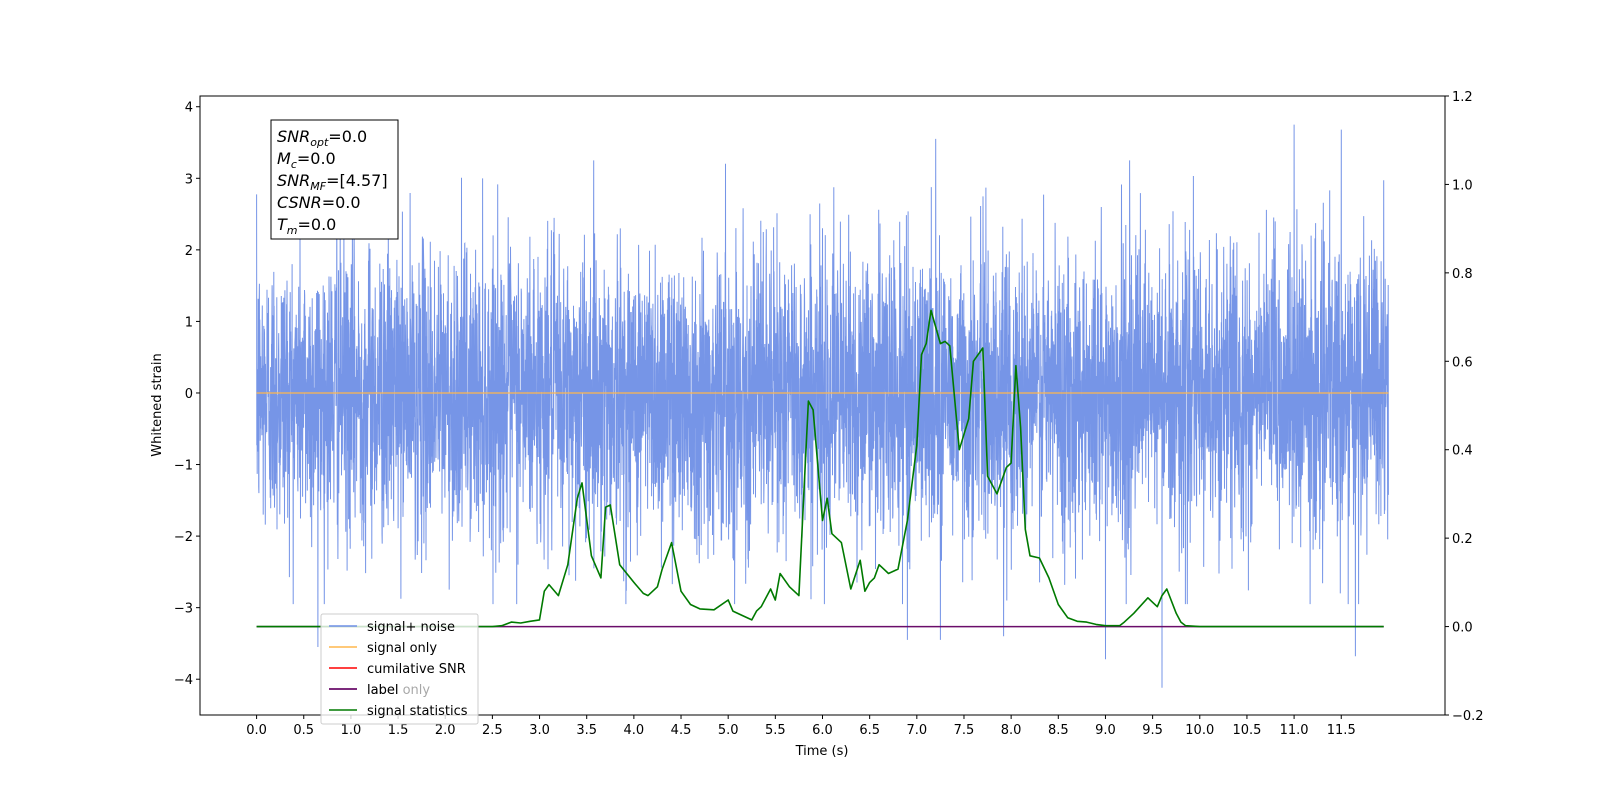 The image size is (1600, 800). What do you see at coordinates (1152, 730) in the screenshot?
I see `x-tick-label: 9.5` at bounding box center [1152, 730].